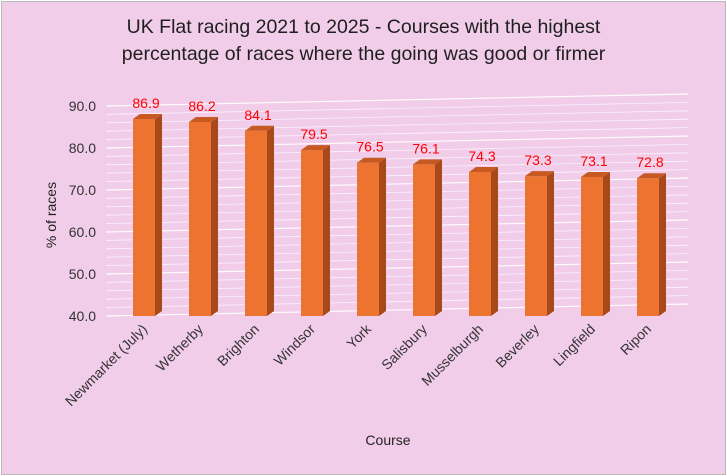 Image resolution: width=727 pixels, height=476 pixels. Describe the element at coordinates (635, 339) in the screenshot. I see `x-tick-label: Ripon` at that location.